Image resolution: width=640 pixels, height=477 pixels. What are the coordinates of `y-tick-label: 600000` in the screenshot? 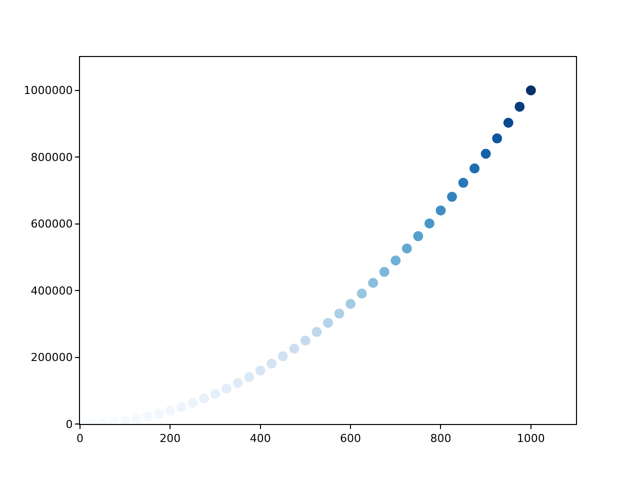 It's located at (51, 224).